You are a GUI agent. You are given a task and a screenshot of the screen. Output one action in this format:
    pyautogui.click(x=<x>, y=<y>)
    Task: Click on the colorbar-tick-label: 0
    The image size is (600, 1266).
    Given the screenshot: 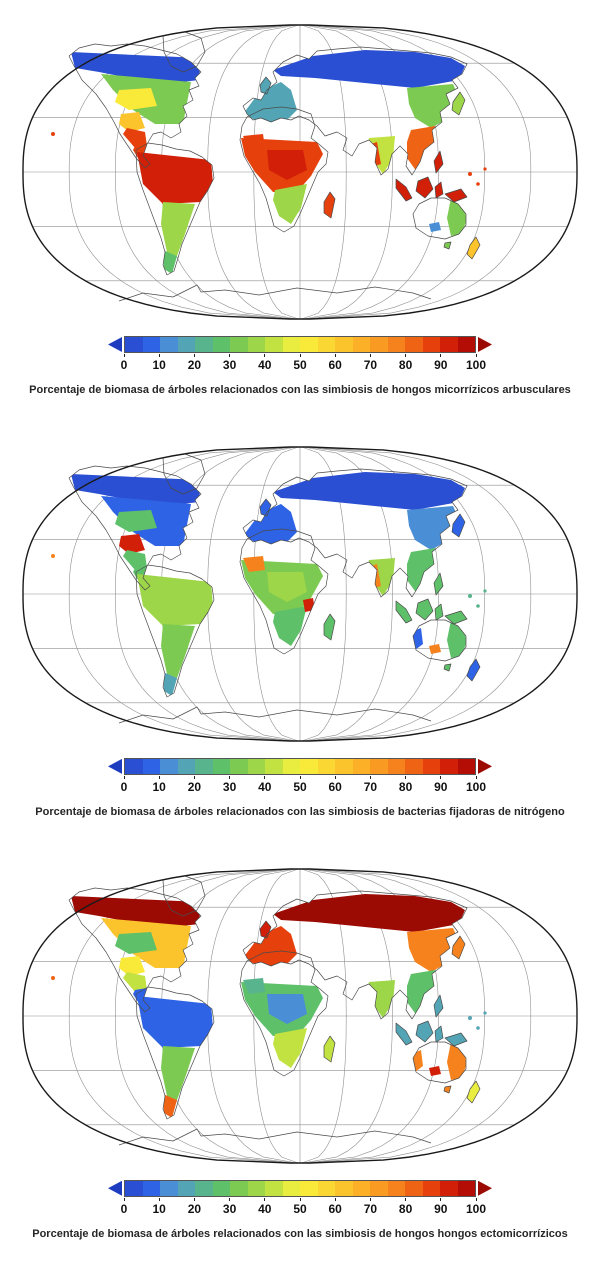 What is the action you would take?
    pyautogui.click(x=124, y=363)
    